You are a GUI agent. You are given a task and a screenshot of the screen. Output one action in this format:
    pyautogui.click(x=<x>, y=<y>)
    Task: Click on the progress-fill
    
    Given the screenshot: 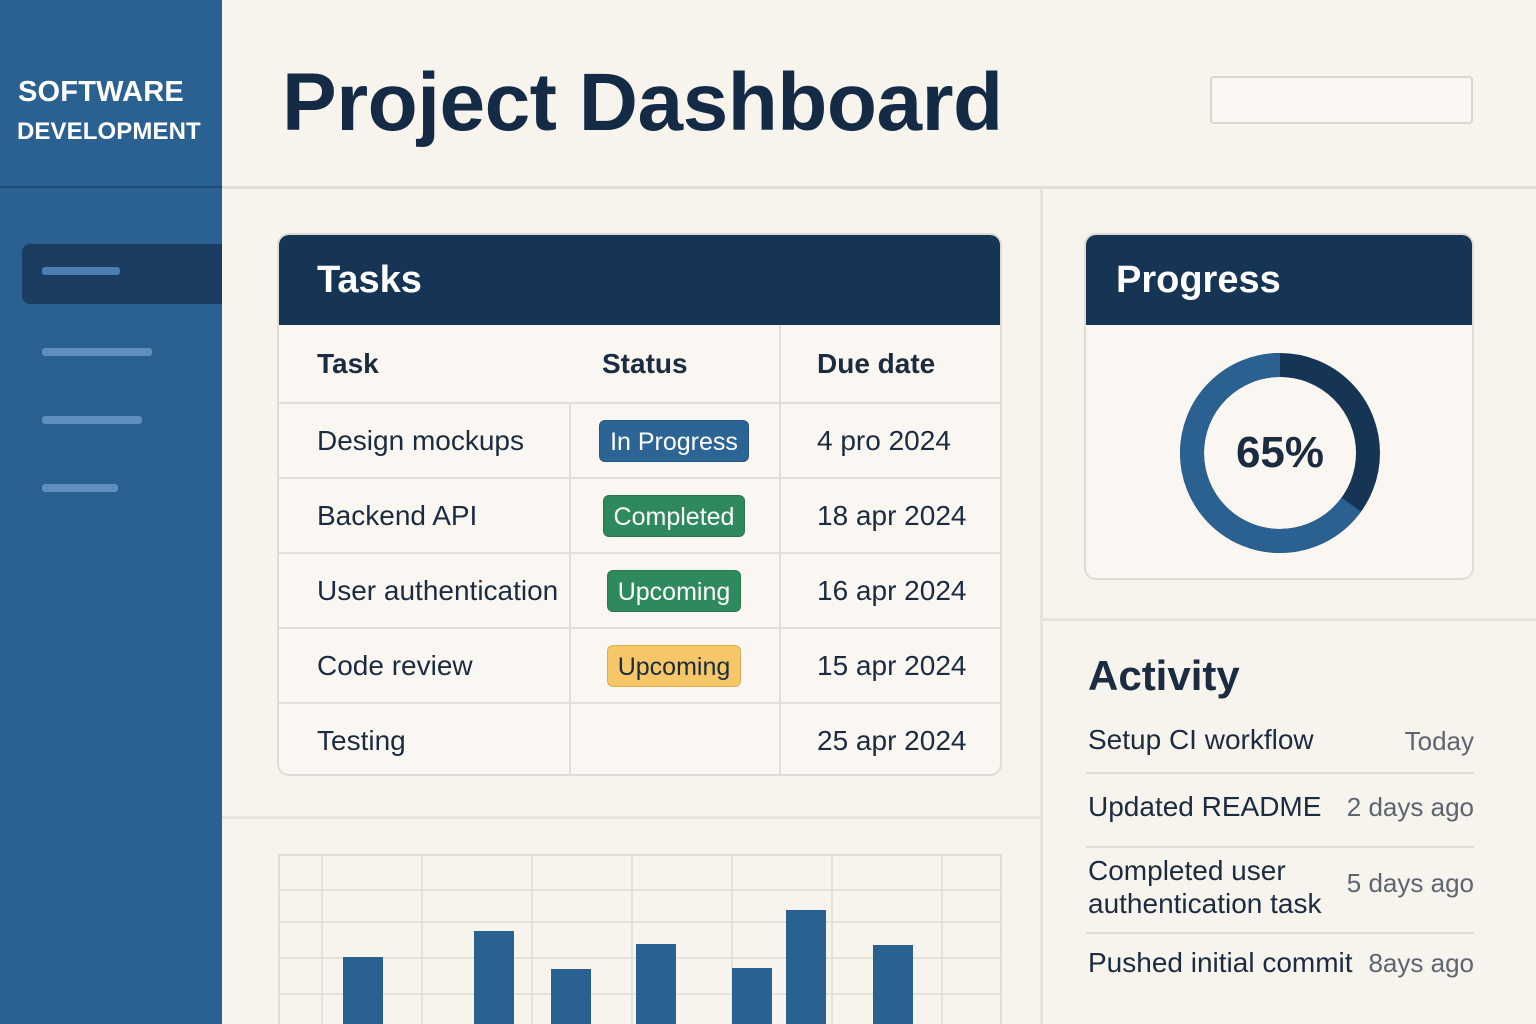 What is the action you would take?
    pyautogui.click(x=1280, y=453)
    